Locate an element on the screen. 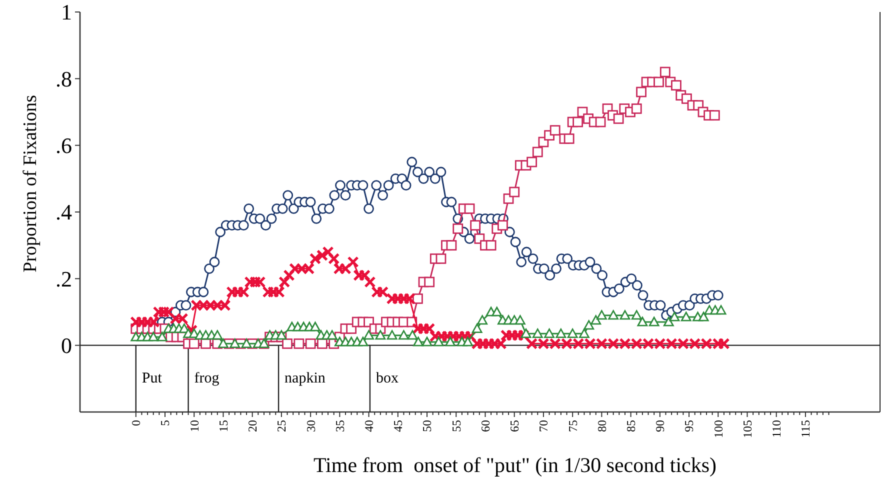 This screenshot has height=477, width=881. y-tick-label: 1 is located at coordinates (66, 12).